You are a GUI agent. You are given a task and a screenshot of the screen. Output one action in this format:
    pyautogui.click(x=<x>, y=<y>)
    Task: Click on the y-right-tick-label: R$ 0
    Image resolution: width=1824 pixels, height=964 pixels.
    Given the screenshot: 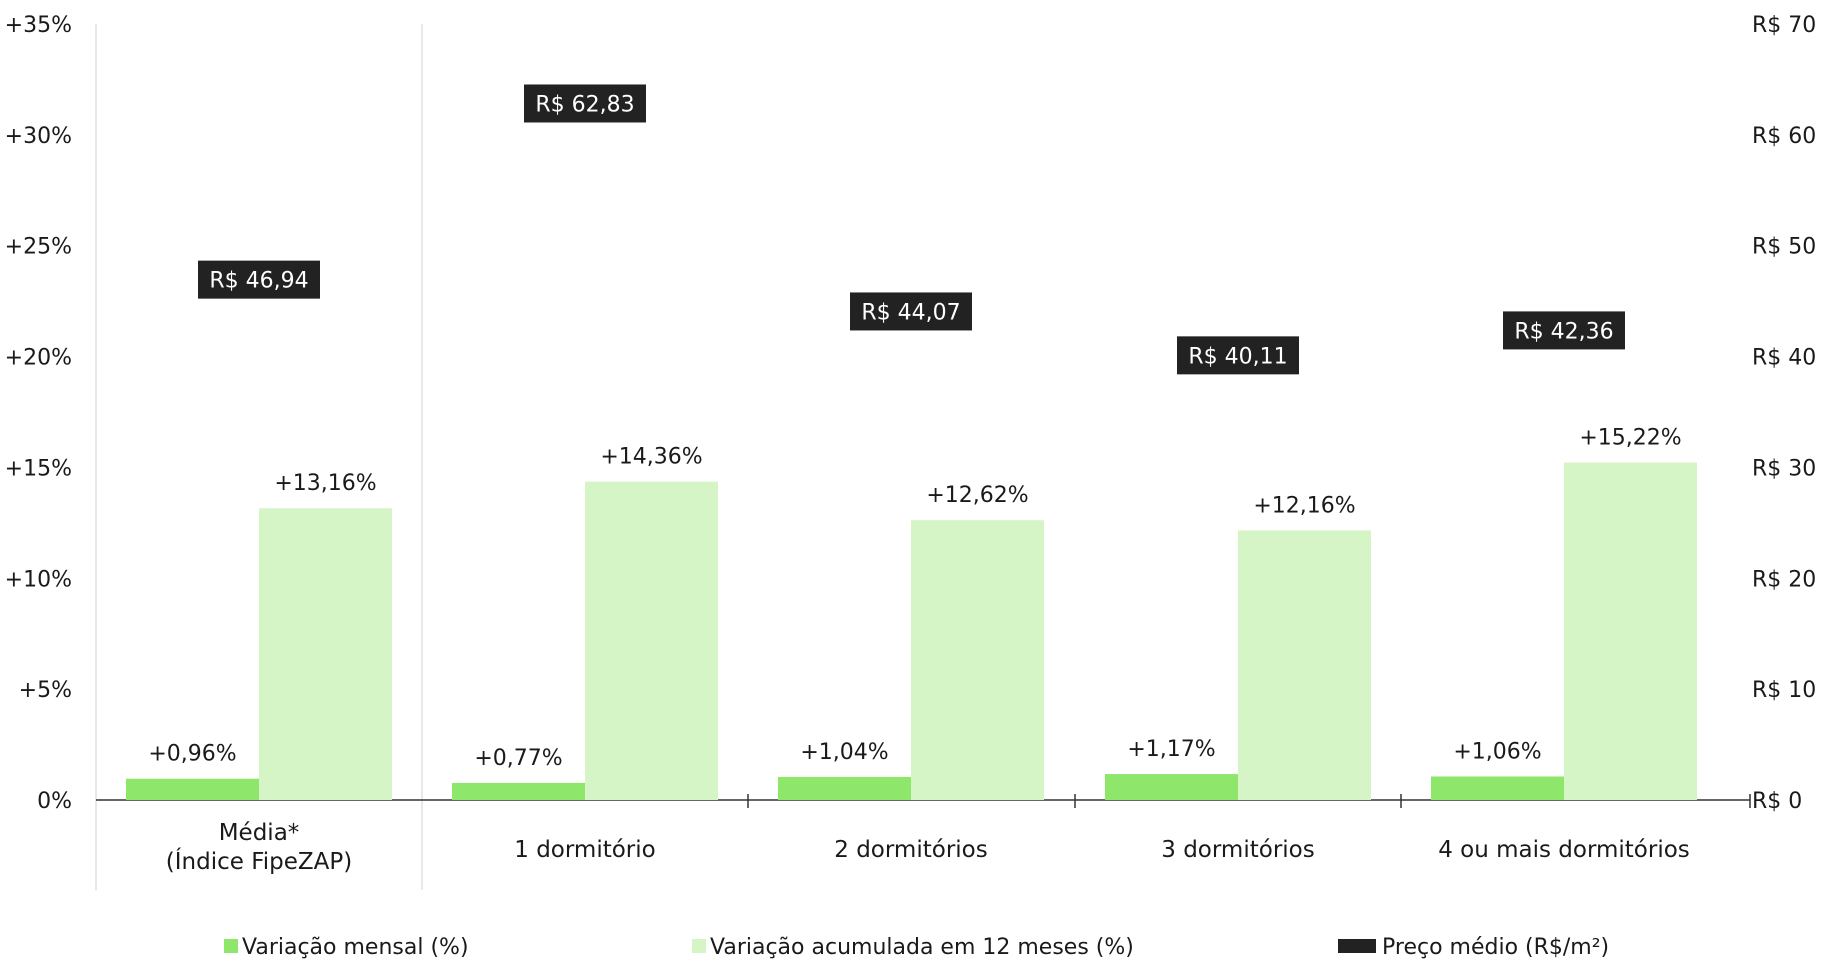 What is the action you would take?
    pyautogui.click(x=1777, y=801)
    